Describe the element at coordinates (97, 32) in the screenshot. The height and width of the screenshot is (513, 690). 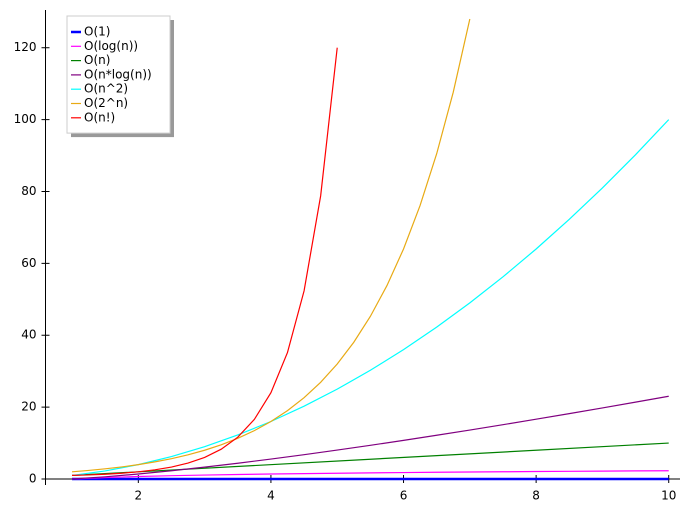
I see `legend-label: O(1)` at that location.